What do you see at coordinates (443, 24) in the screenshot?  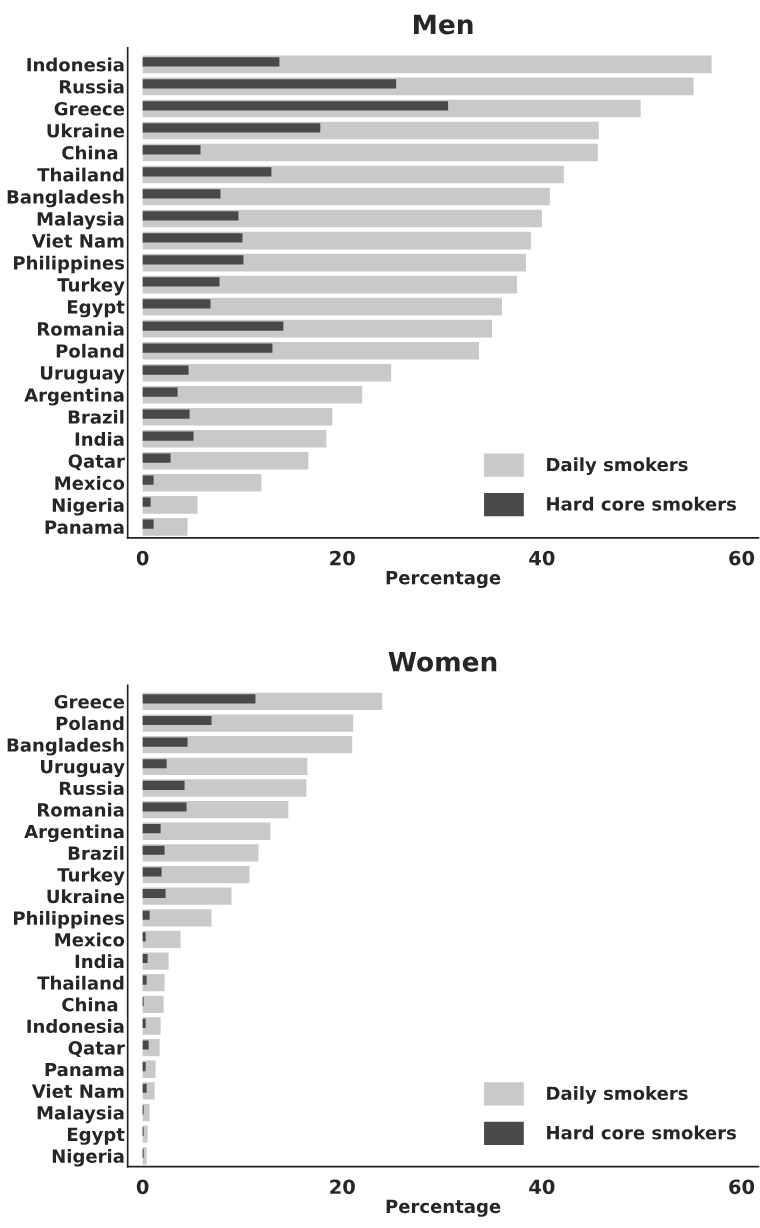 I see `chart-title: Men` at bounding box center [443, 24].